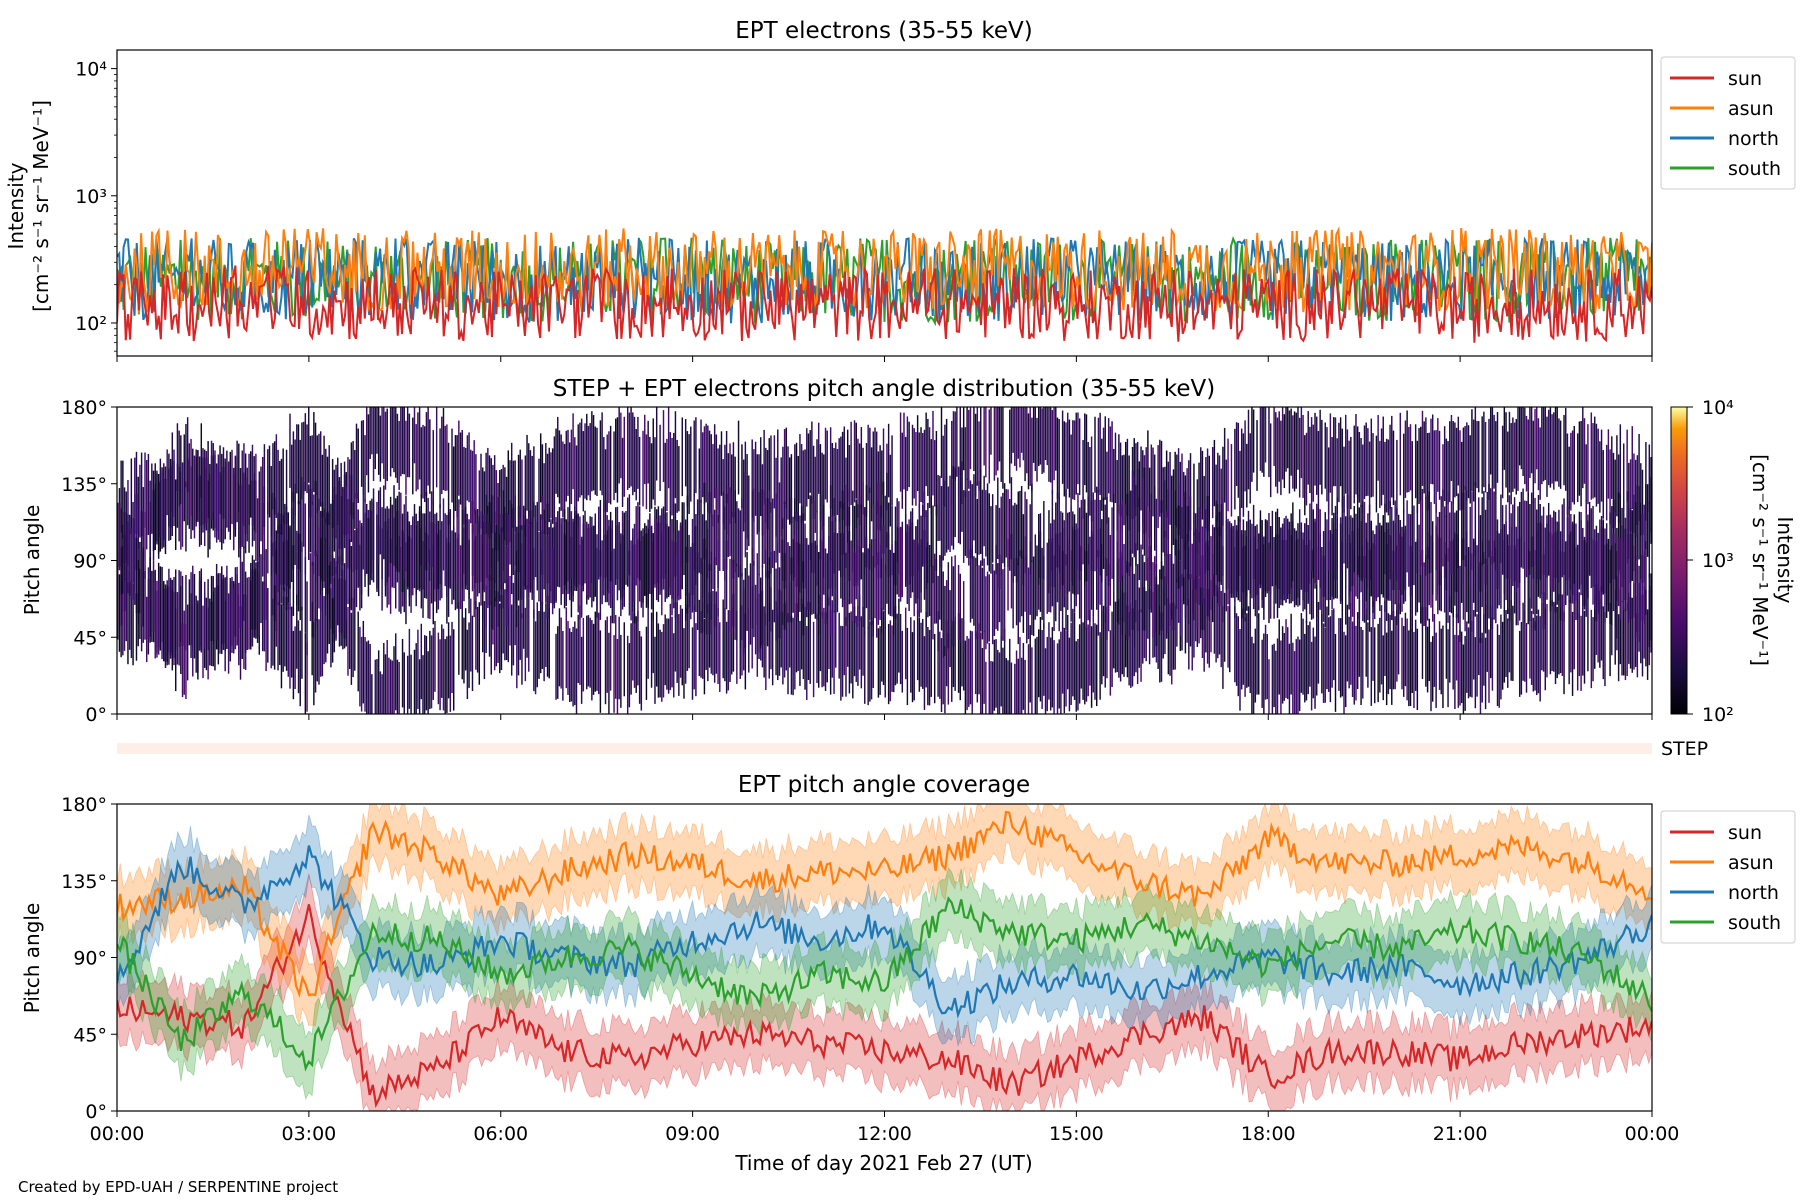 The height and width of the screenshot is (1200, 1800). I want to click on colorbar-tick-label-100: 10², so click(1718, 715).